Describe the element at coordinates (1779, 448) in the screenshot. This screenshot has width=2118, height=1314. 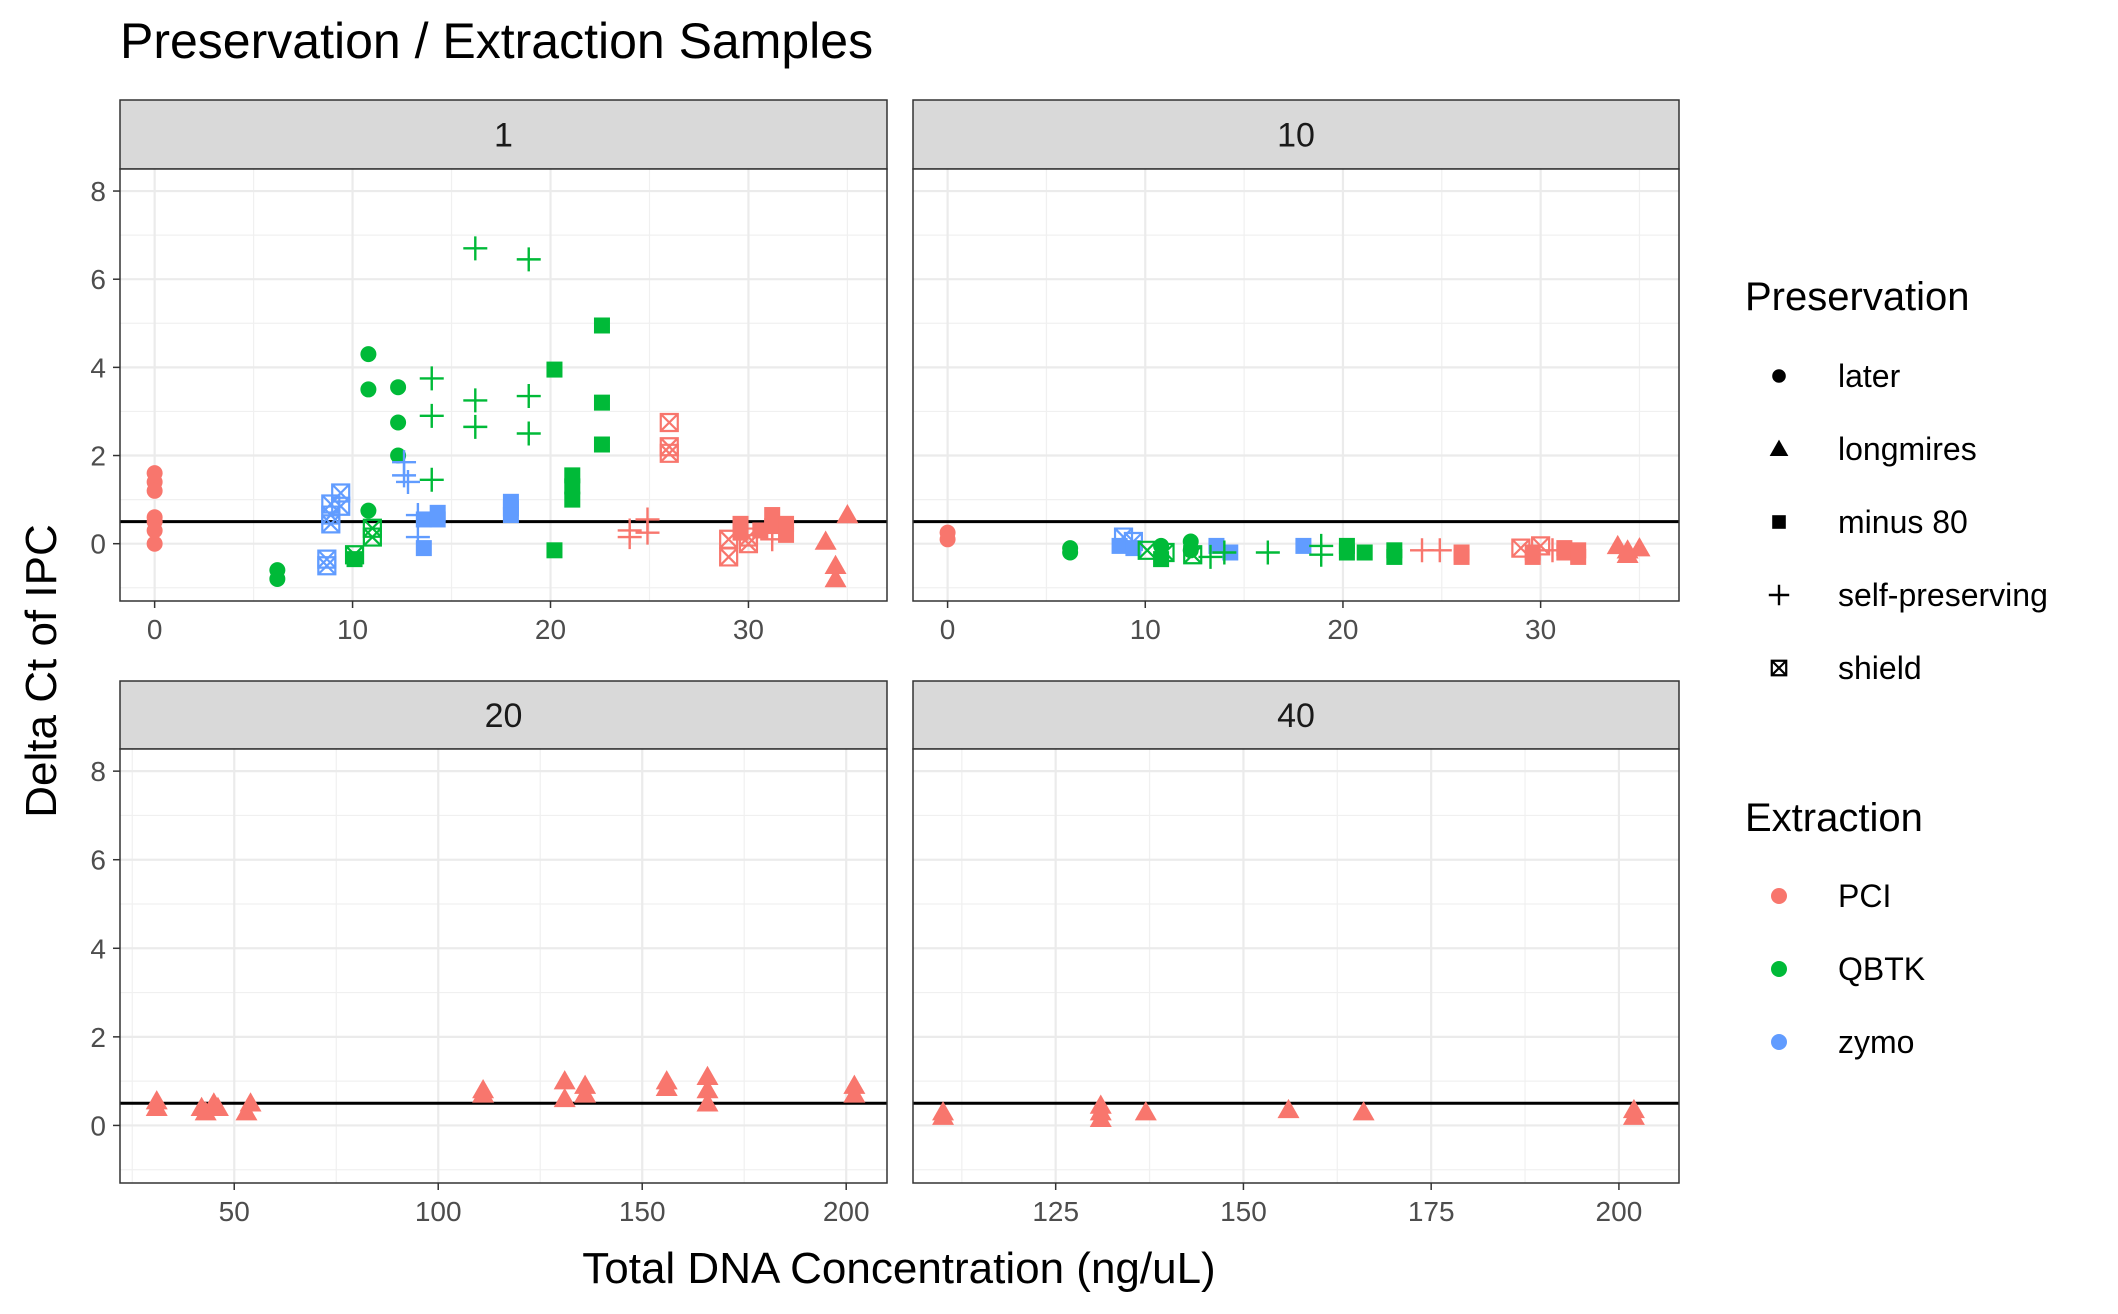
I see `legend-key-triangle` at that location.